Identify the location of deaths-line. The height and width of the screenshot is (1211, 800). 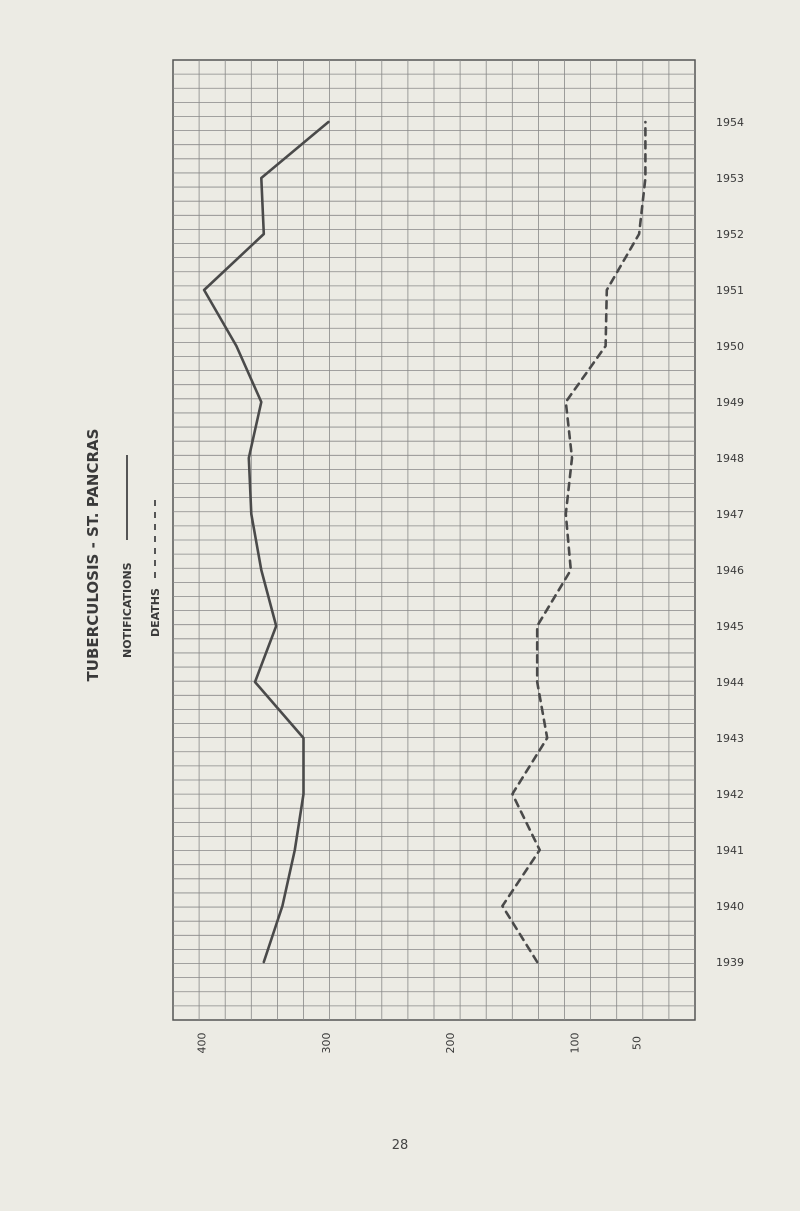
(574, 542).